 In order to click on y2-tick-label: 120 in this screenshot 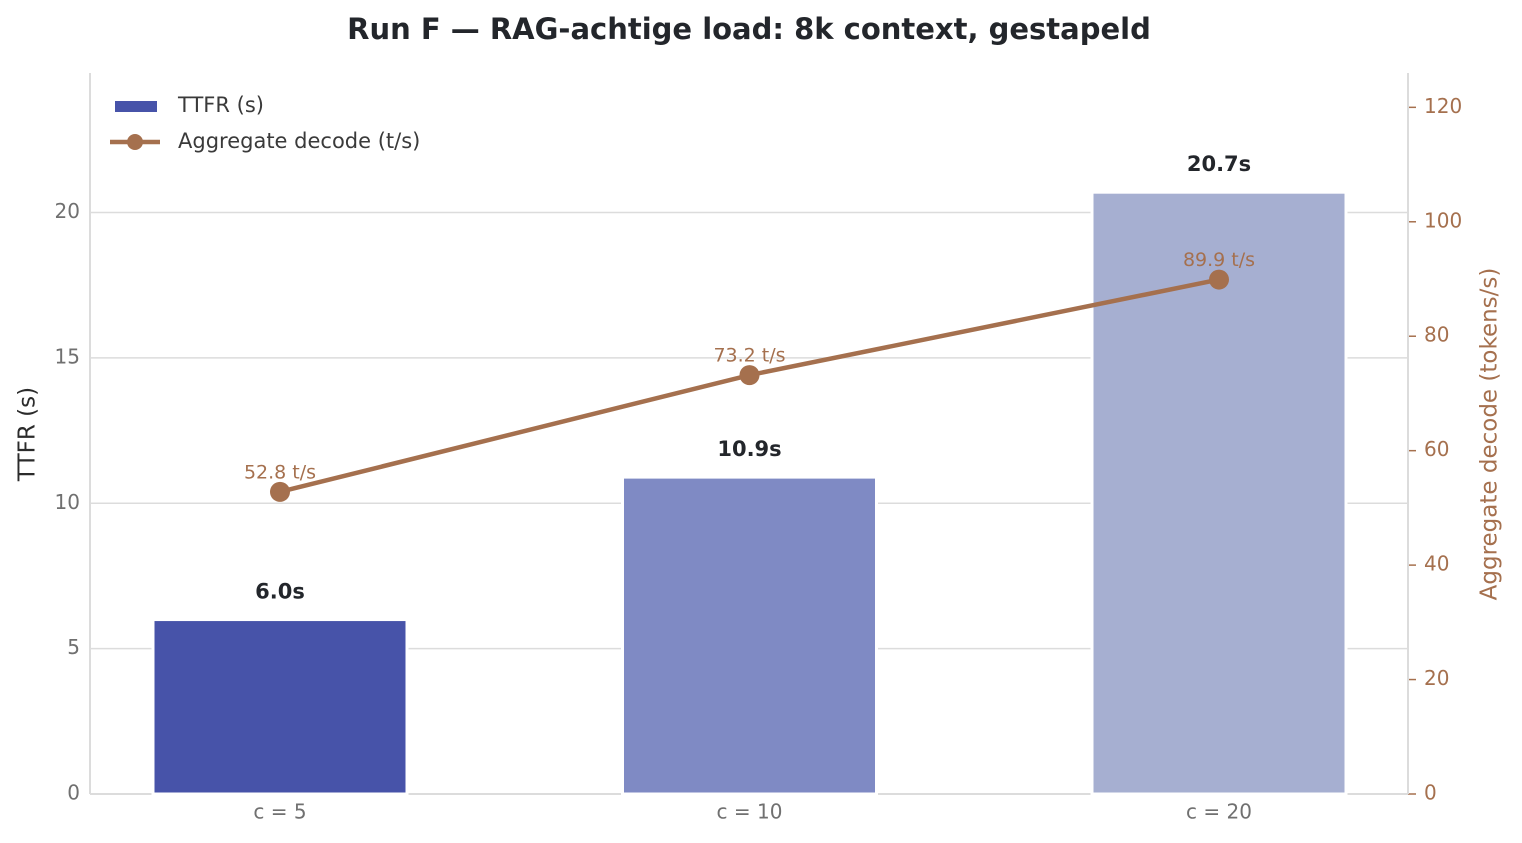, I will do `click(1443, 106)`.